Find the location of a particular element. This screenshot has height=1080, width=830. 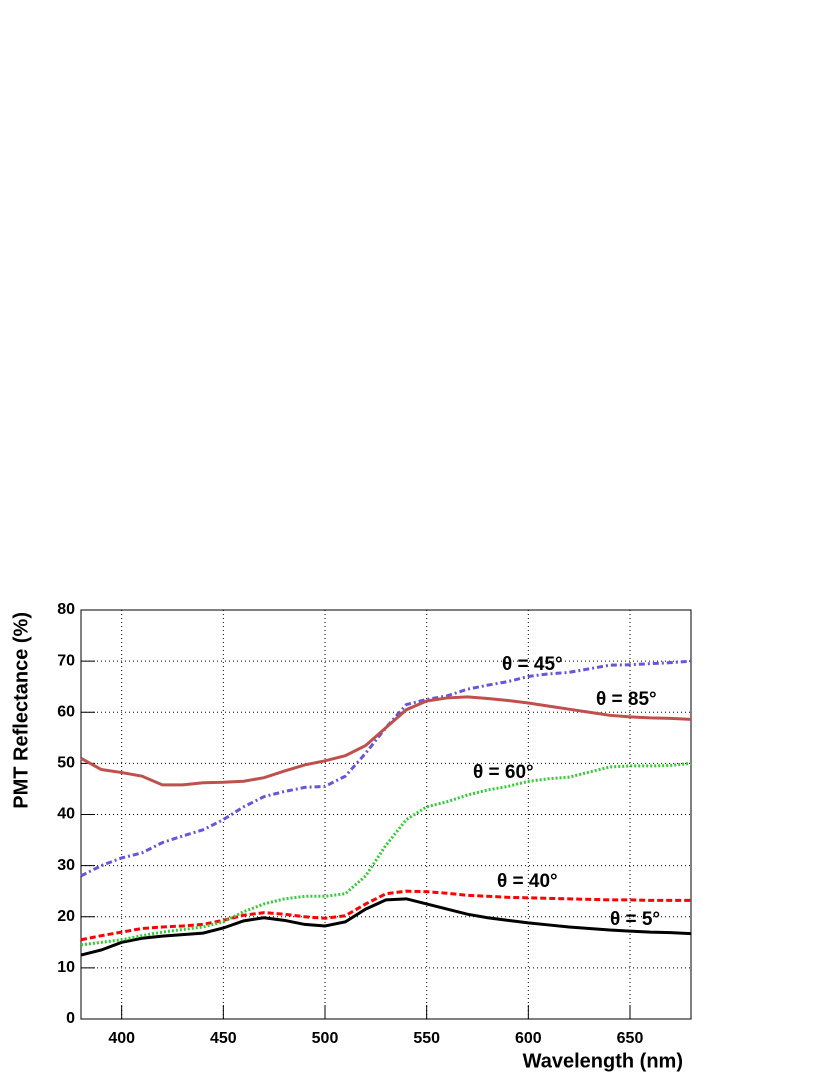

x-tick-label: 450 is located at coordinates (223, 1038).